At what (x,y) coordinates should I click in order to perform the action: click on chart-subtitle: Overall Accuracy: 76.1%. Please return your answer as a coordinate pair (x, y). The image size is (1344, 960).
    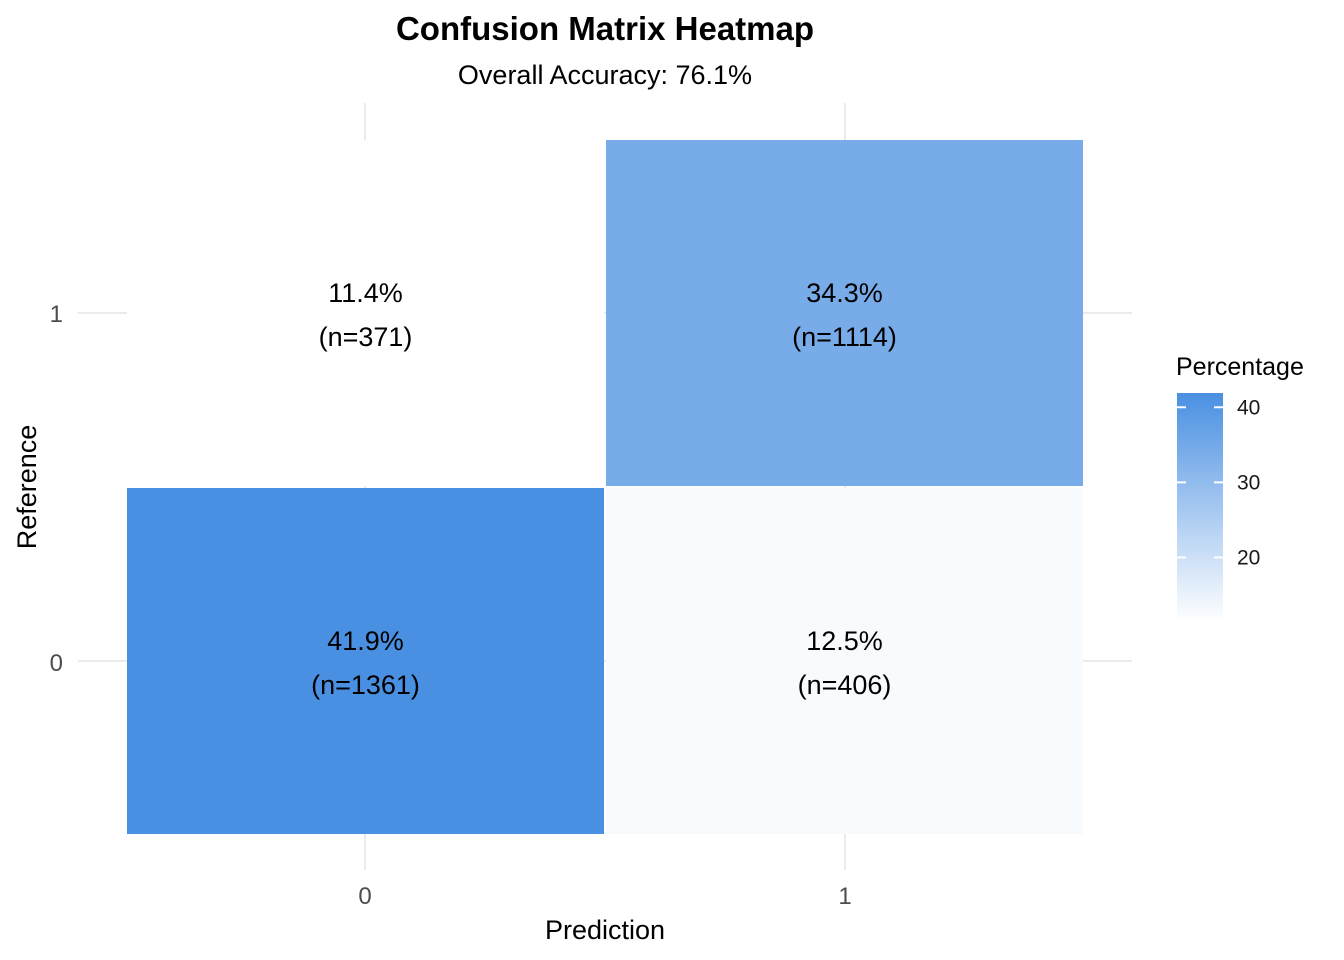
    Looking at the image, I should click on (605, 75).